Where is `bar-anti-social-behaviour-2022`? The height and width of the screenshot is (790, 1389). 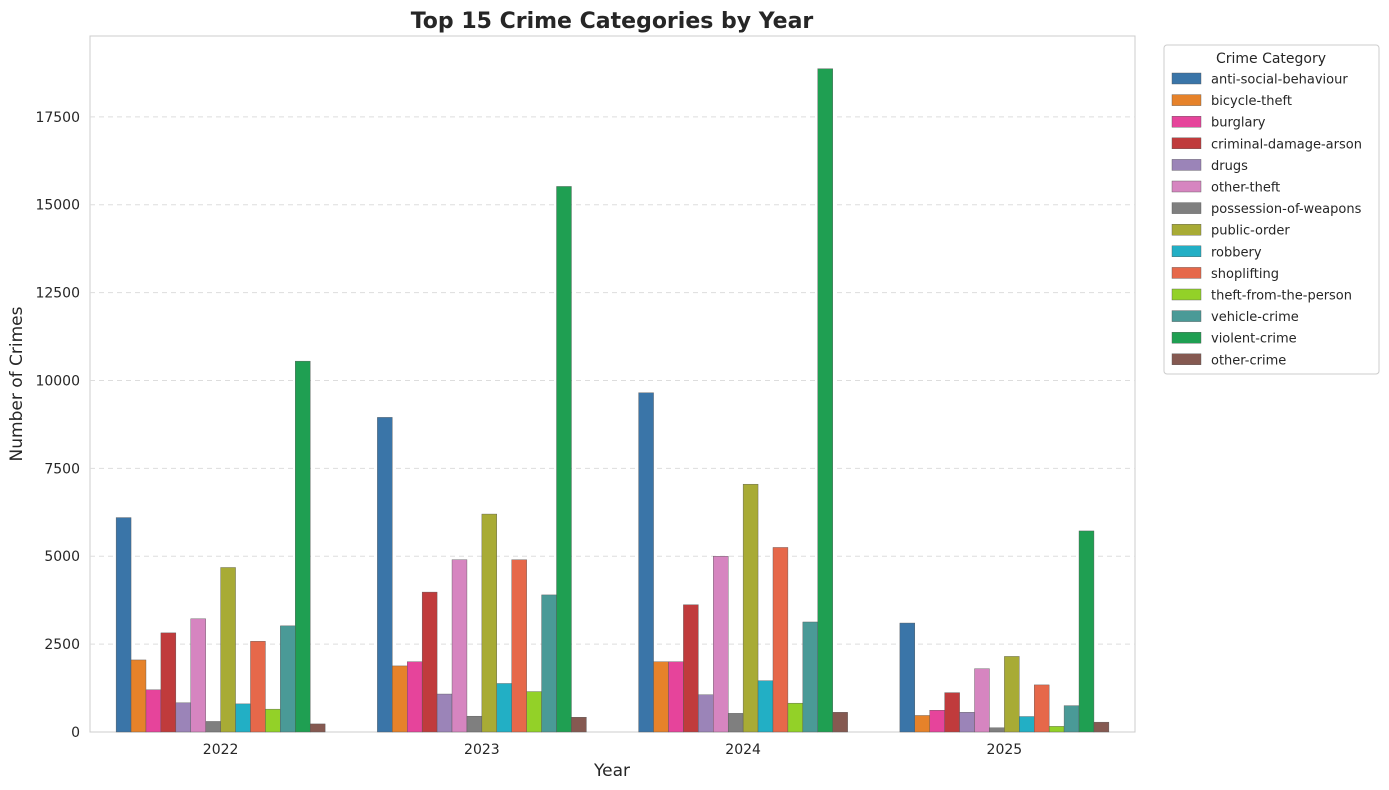 bar-anti-social-behaviour-2022 is located at coordinates (123, 625).